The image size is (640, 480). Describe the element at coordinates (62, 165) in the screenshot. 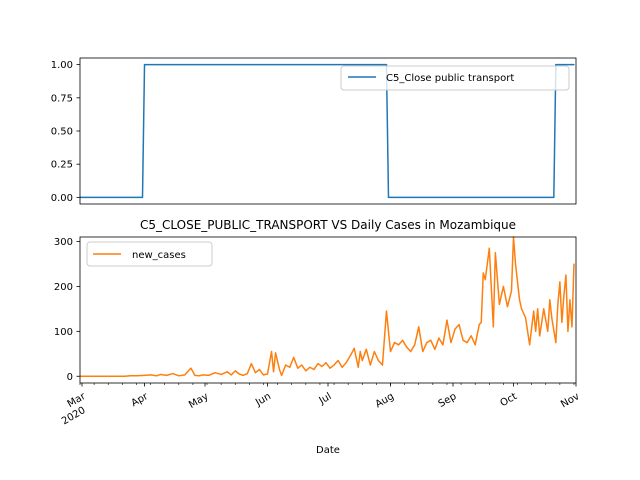

I see `y-tick-label: 0.25` at that location.